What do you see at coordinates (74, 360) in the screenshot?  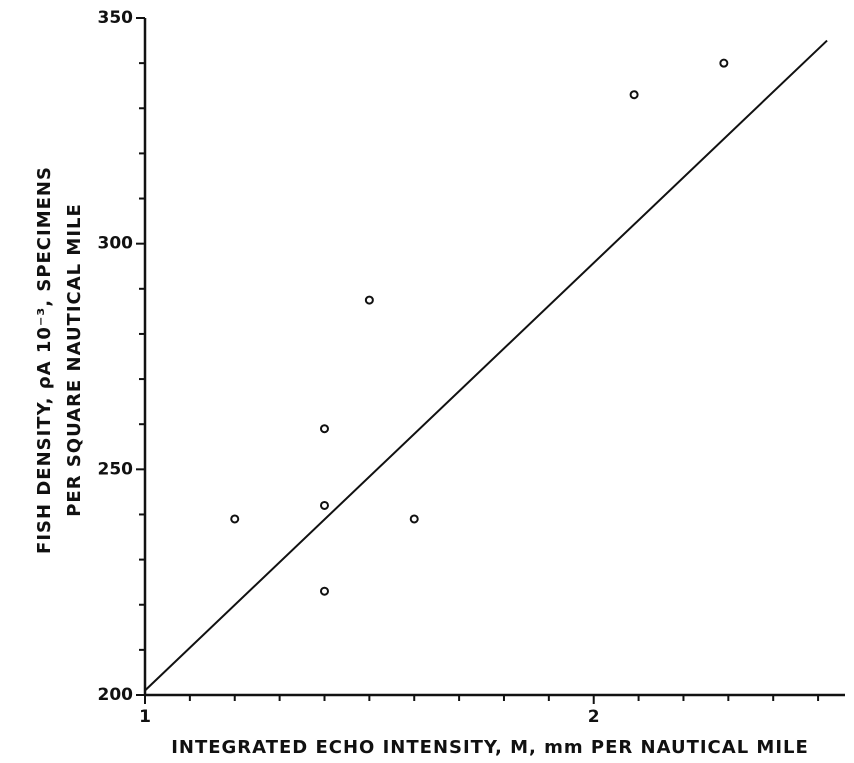 I see `y-axis-label: PER SQUARE NAUTICAL MILE` at bounding box center [74, 360].